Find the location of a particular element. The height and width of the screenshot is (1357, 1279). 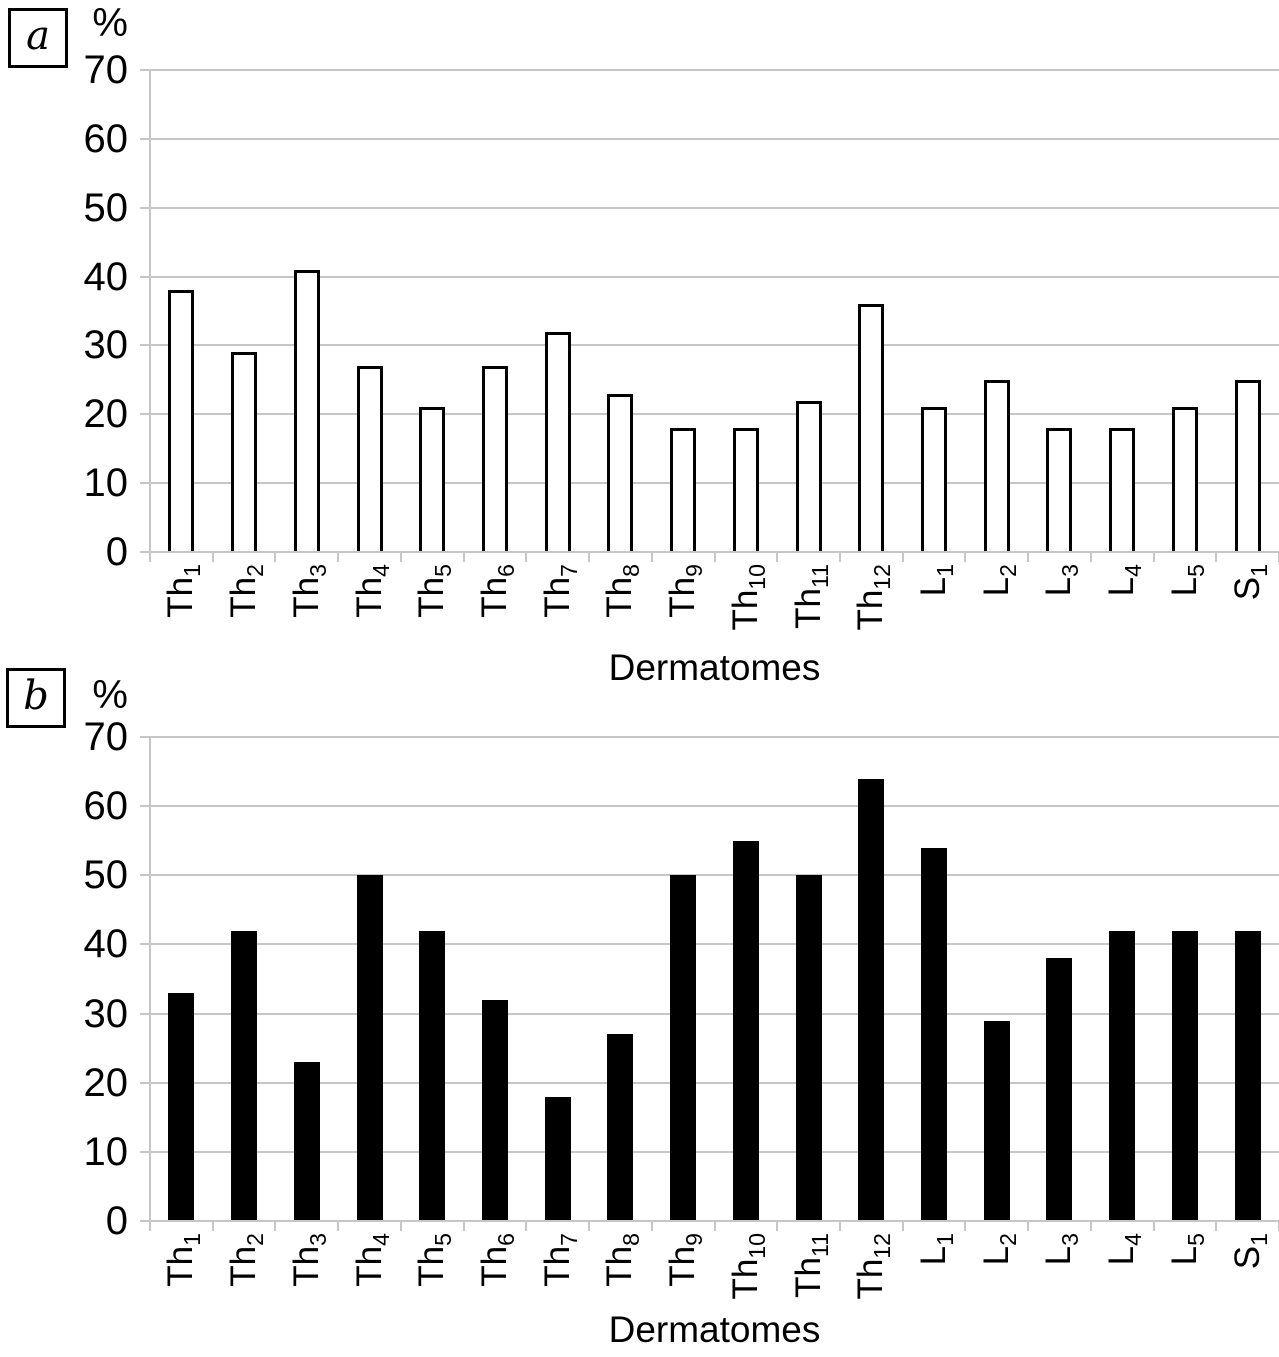

x-tick-label-Th5: Th5 is located at coordinates (434, 591).